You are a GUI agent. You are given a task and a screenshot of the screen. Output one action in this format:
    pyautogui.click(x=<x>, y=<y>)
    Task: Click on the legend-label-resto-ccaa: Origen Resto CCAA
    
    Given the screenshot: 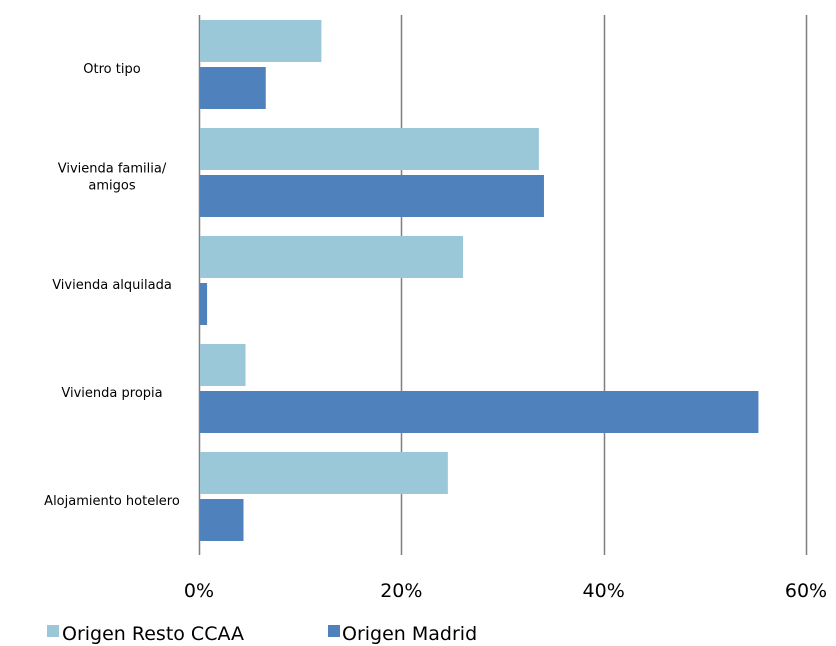 What is the action you would take?
    pyautogui.click(x=153, y=634)
    